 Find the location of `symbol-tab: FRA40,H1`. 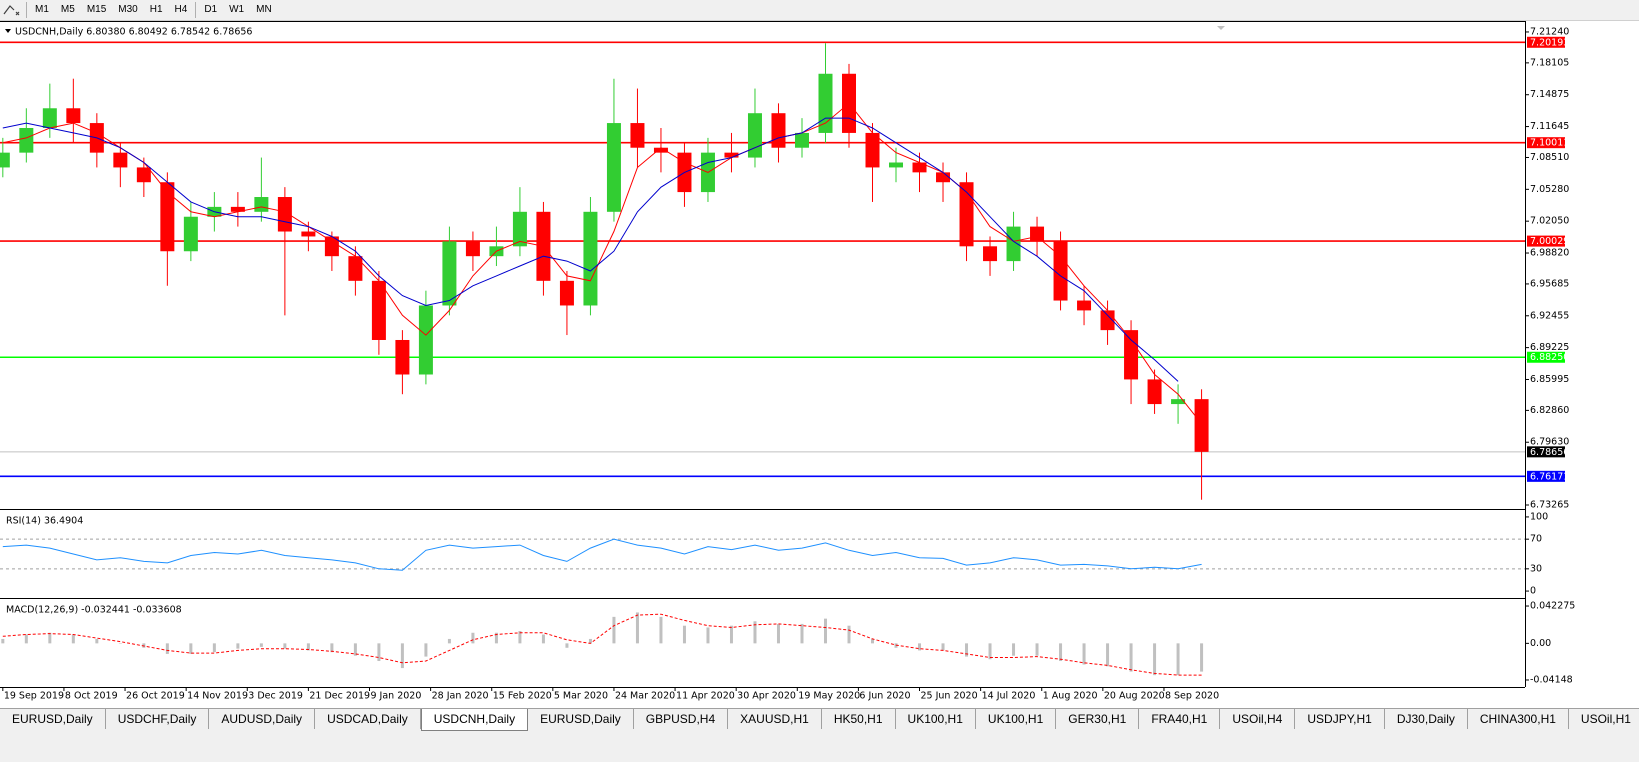

symbol-tab: FRA40,H1 is located at coordinates (1180, 719).